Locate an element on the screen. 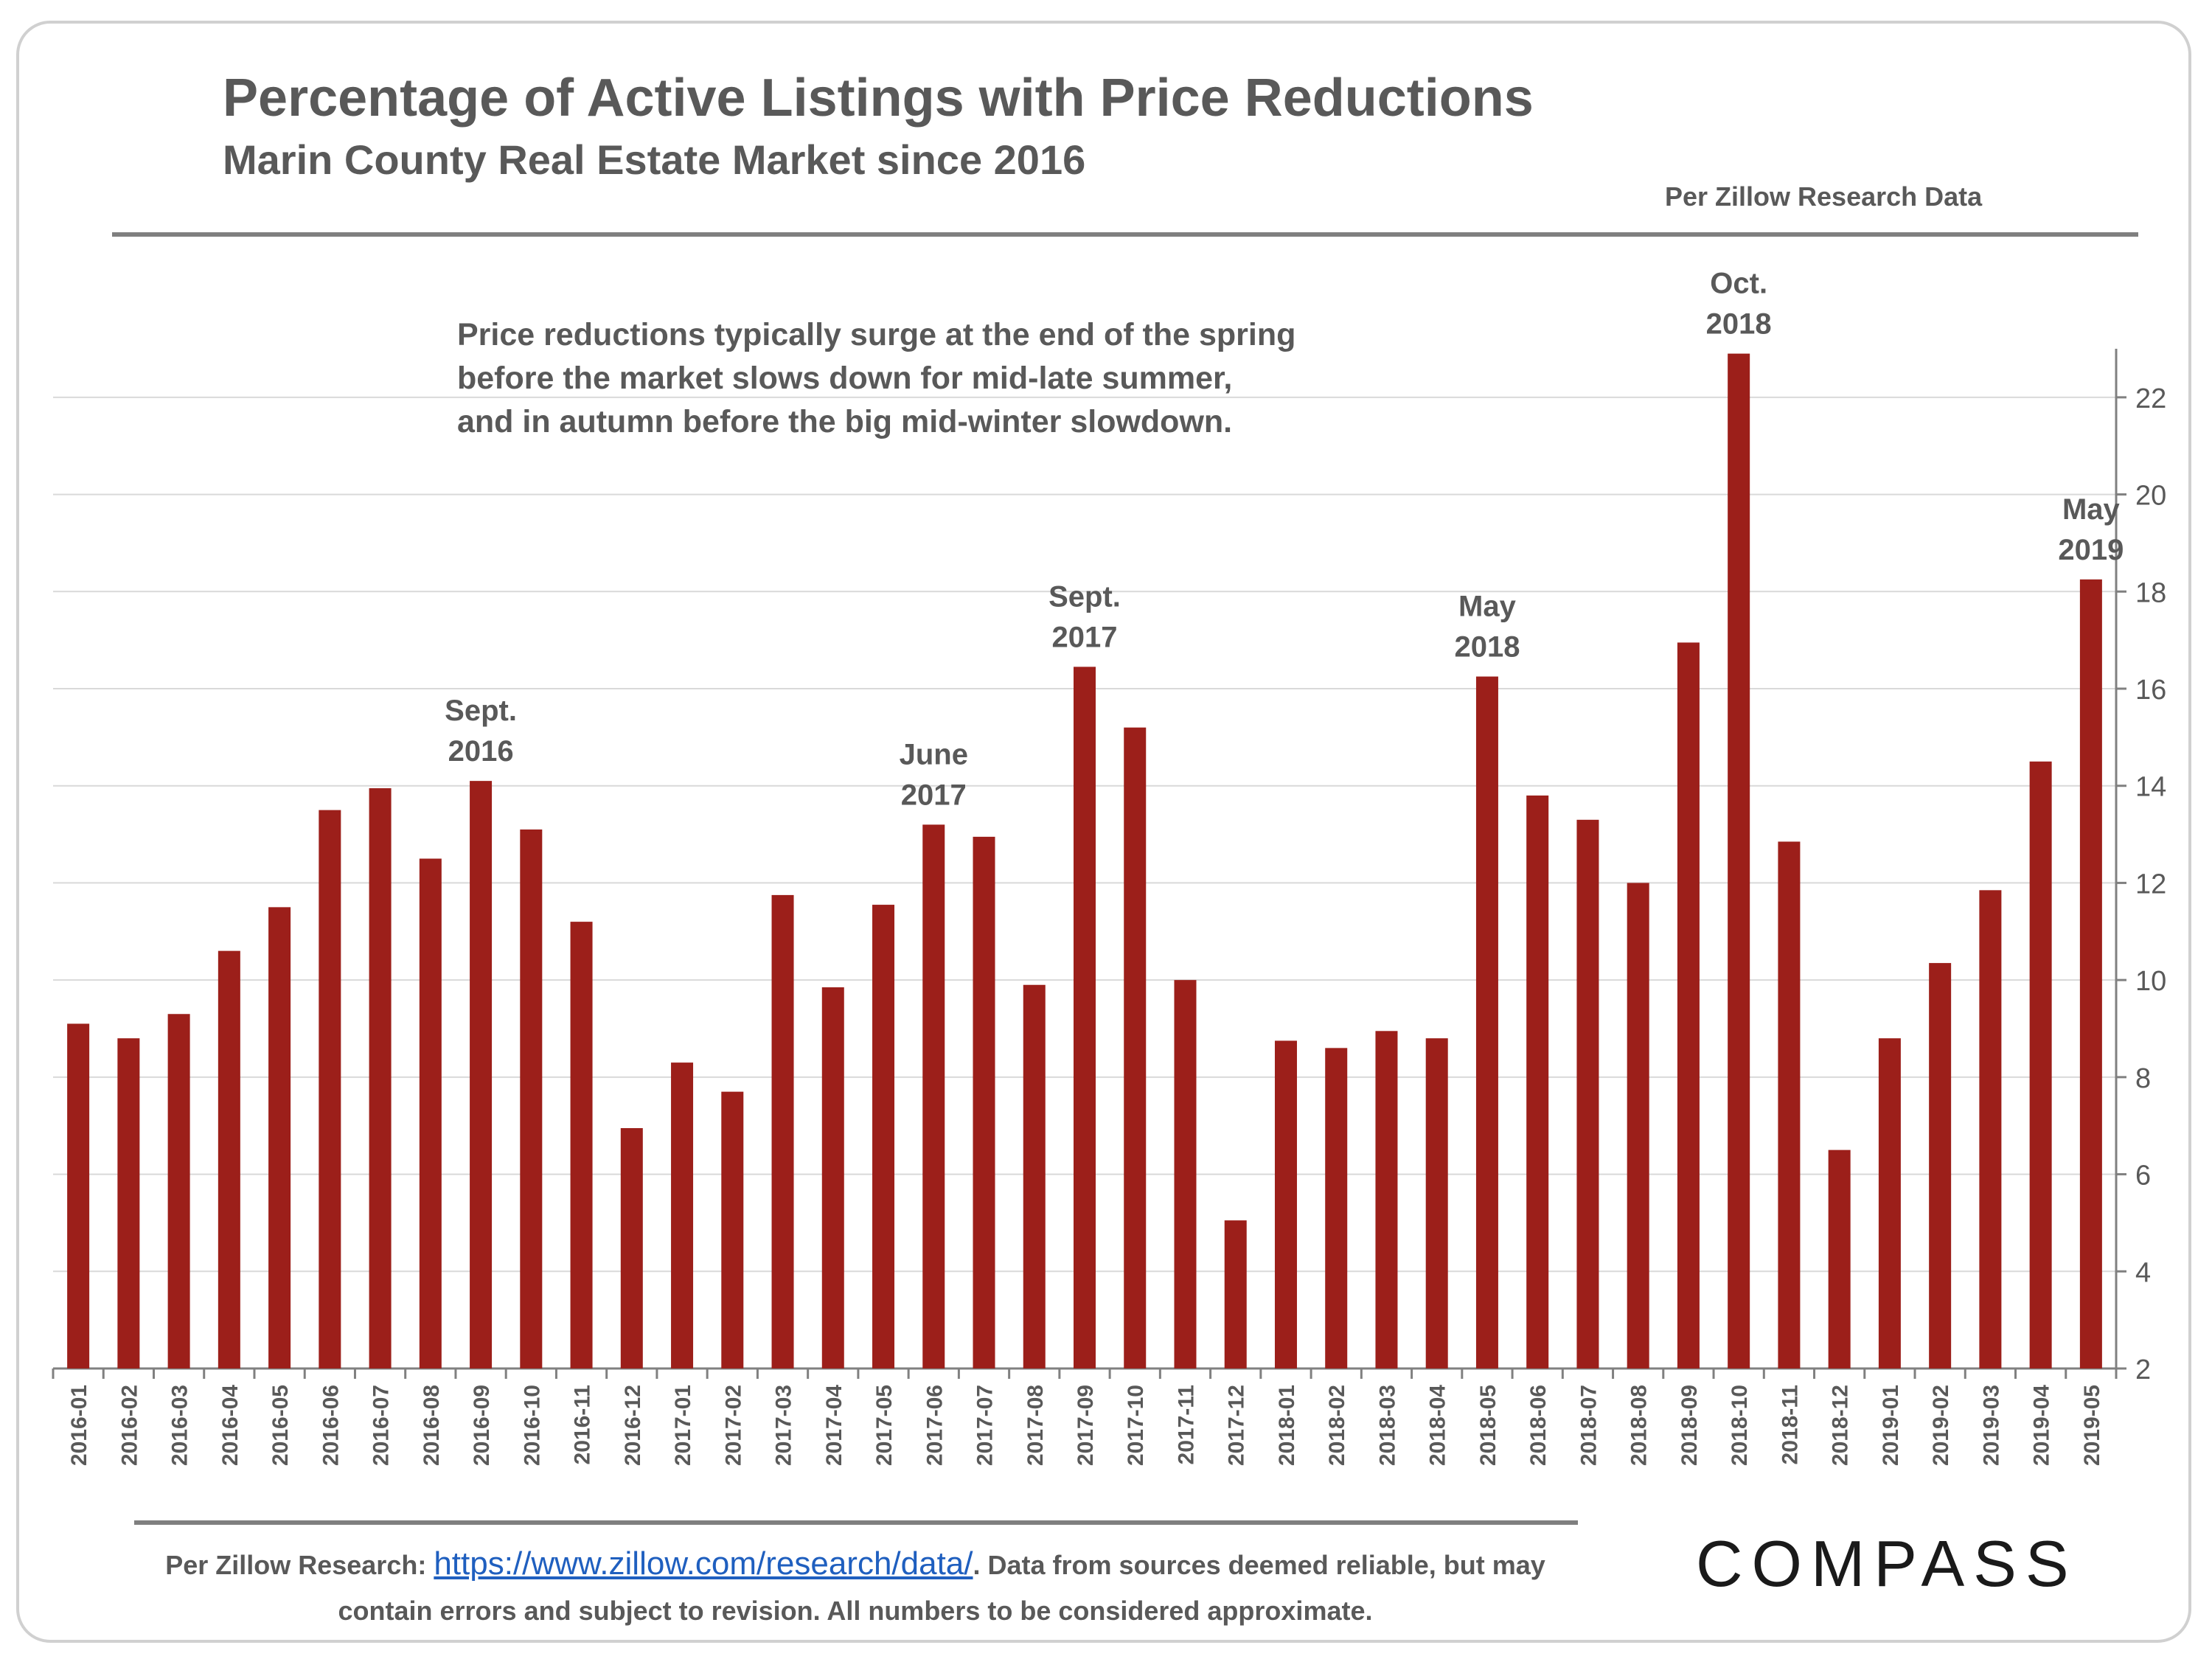 This screenshot has width=2212, height=1659. x-tick-label: 2017-07 is located at coordinates (985, 1425).